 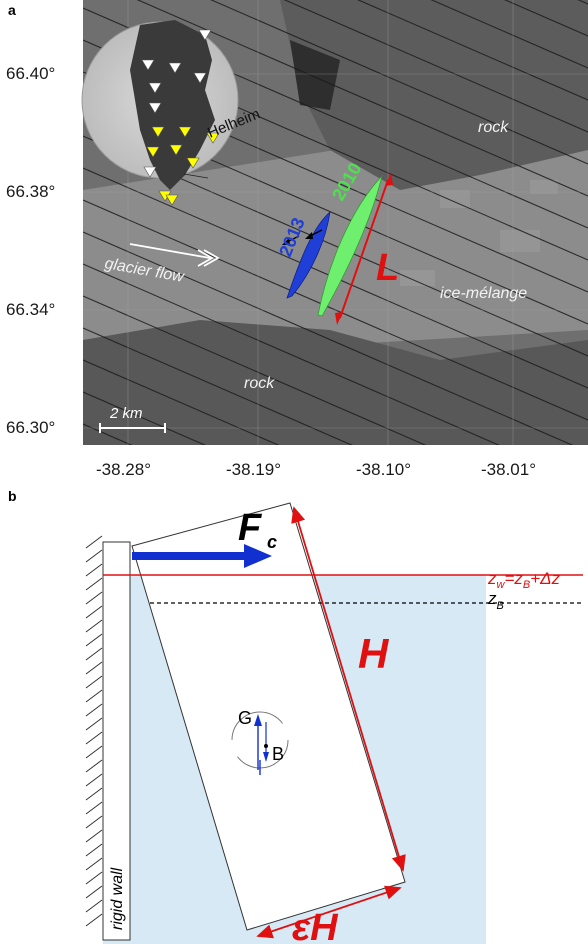 I want to click on panel-b-letter: b, so click(x=12, y=496).